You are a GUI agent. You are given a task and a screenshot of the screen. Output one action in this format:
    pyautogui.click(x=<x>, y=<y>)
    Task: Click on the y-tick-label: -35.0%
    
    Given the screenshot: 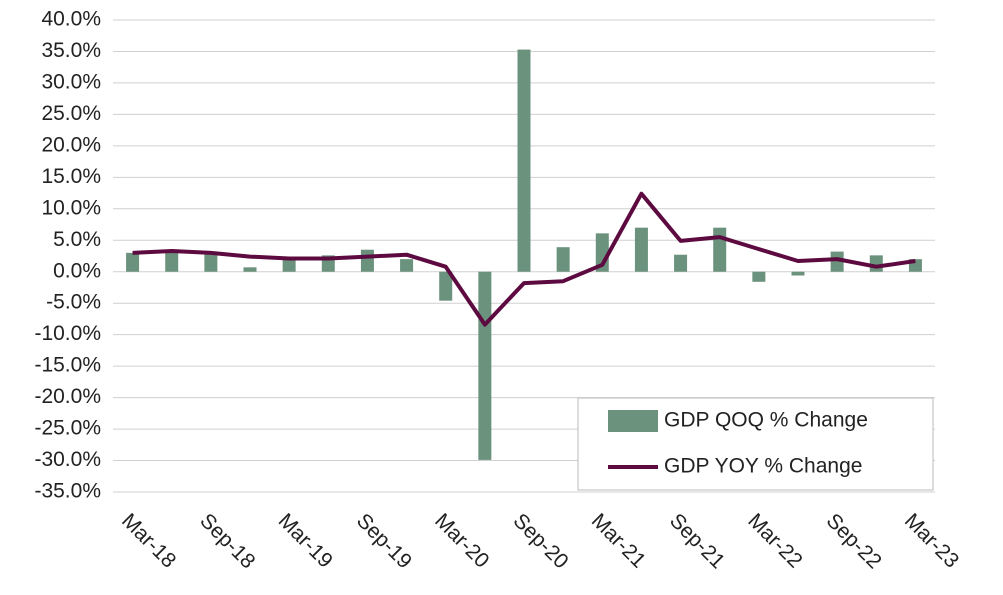 What is the action you would take?
    pyautogui.click(x=67, y=491)
    